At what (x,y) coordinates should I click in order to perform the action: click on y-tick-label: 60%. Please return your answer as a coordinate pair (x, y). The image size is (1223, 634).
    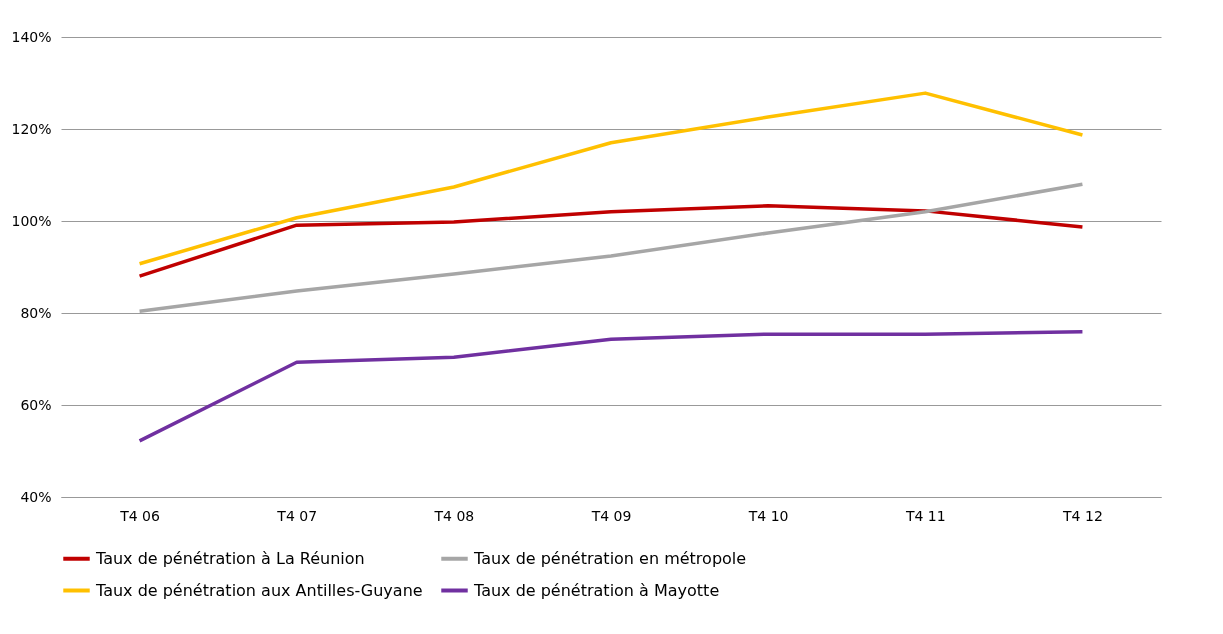
    Looking at the image, I should click on (36, 404).